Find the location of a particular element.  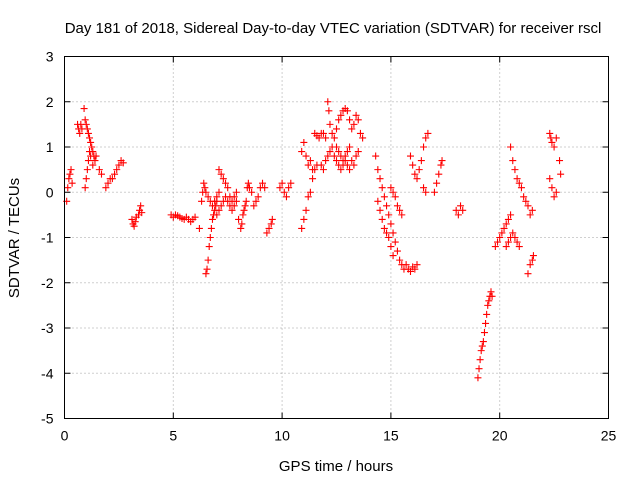

x-tick-label: 15 is located at coordinates (391, 436).